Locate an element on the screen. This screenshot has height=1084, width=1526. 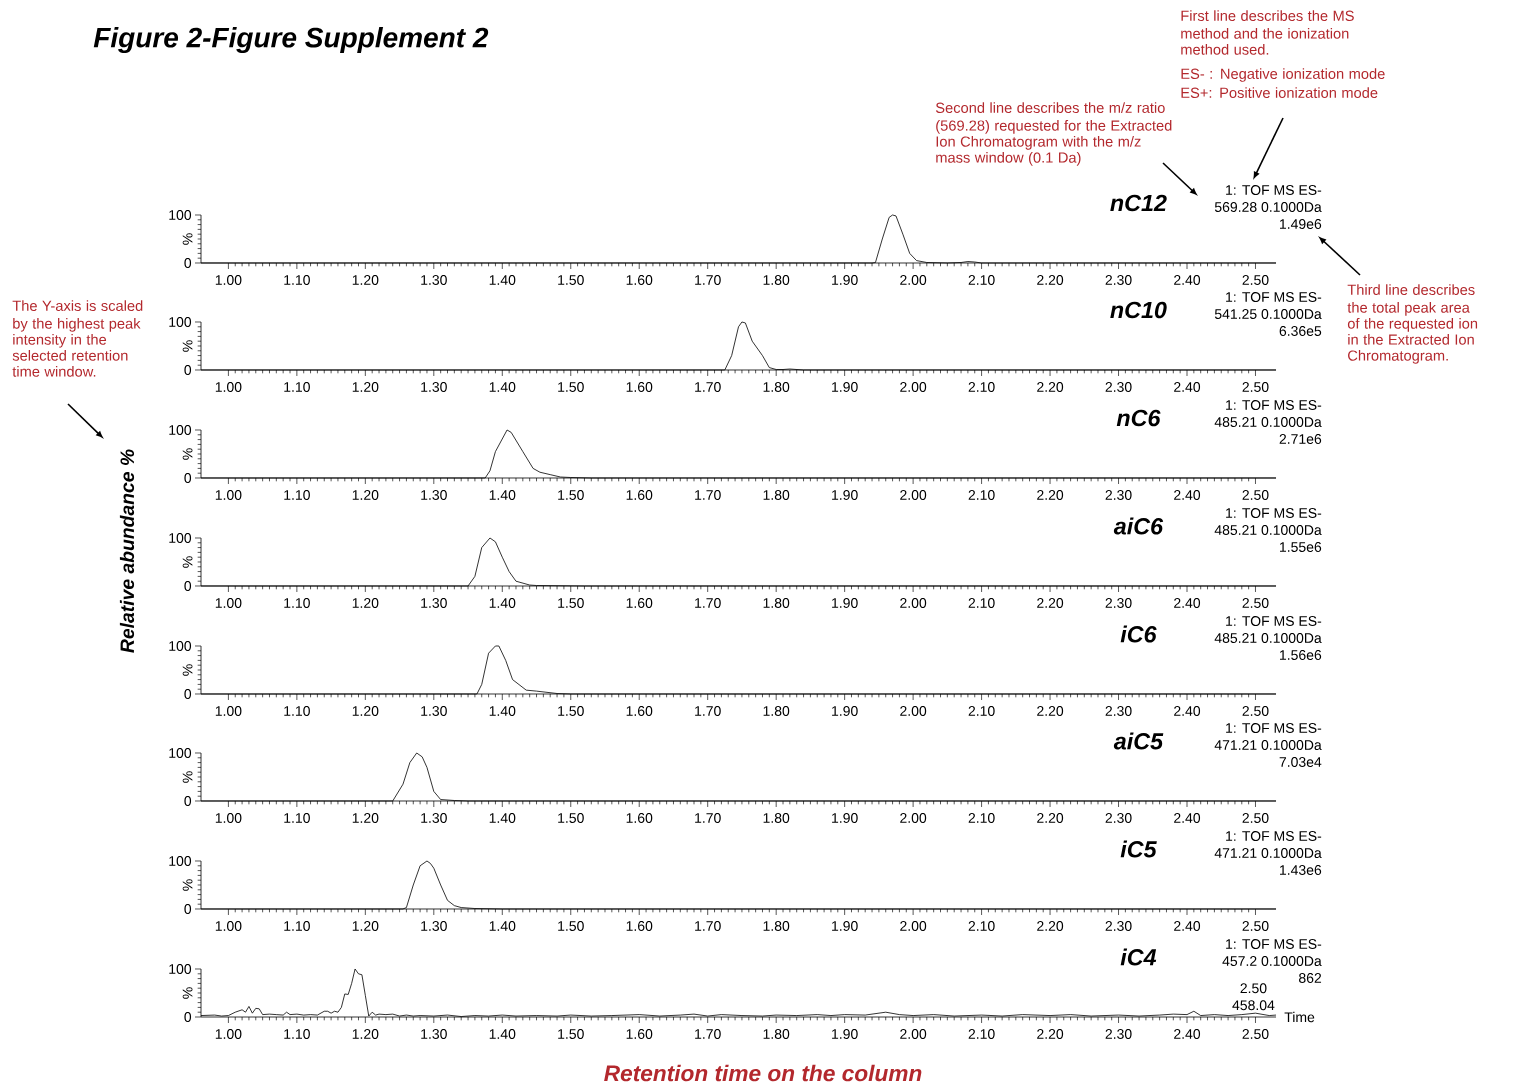
chart-title: nC10 is located at coordinates (1138, 310).